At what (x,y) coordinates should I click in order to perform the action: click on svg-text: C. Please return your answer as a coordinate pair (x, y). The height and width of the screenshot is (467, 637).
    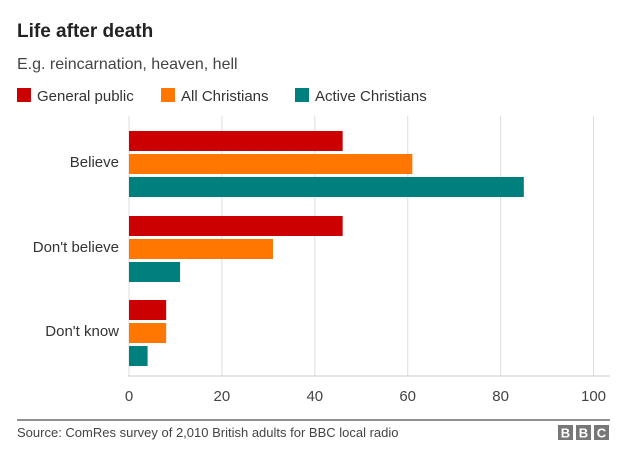
    Looking at the image, I should click on (602, 433).